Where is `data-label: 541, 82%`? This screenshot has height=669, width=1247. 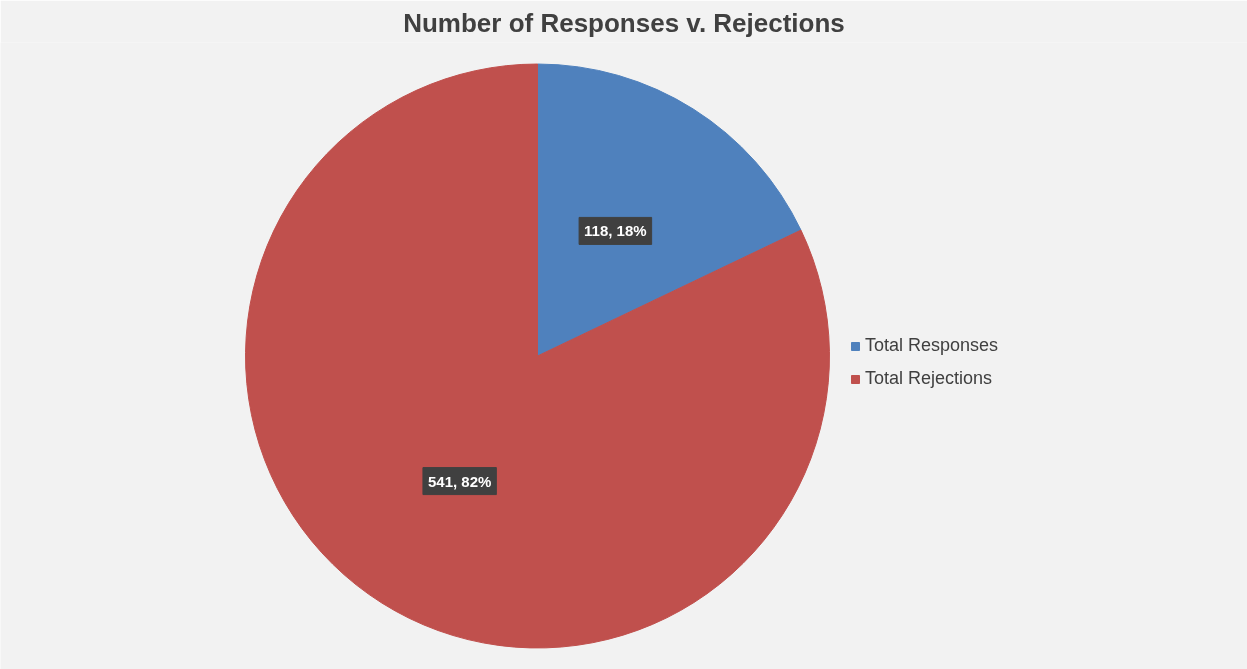 data-label: 541, 82% is located at coordinates (459, 481).